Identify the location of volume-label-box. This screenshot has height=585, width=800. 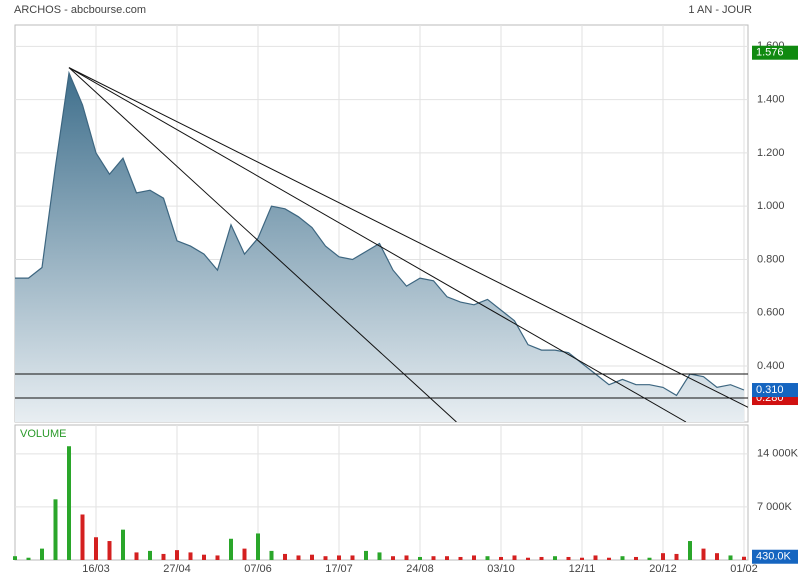
(775, 556).